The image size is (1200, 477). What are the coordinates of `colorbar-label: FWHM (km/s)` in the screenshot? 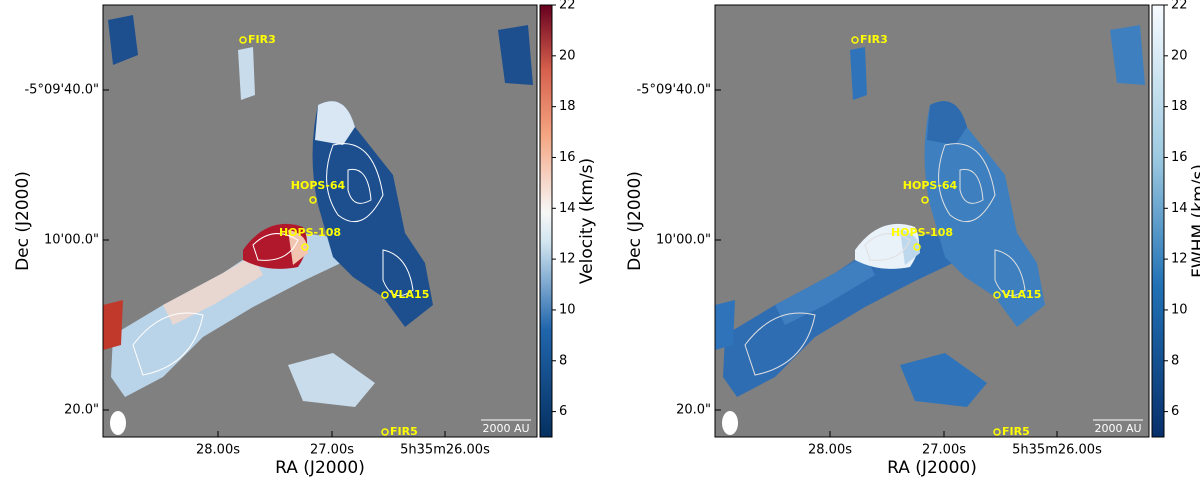 It's located at (1194, 221).